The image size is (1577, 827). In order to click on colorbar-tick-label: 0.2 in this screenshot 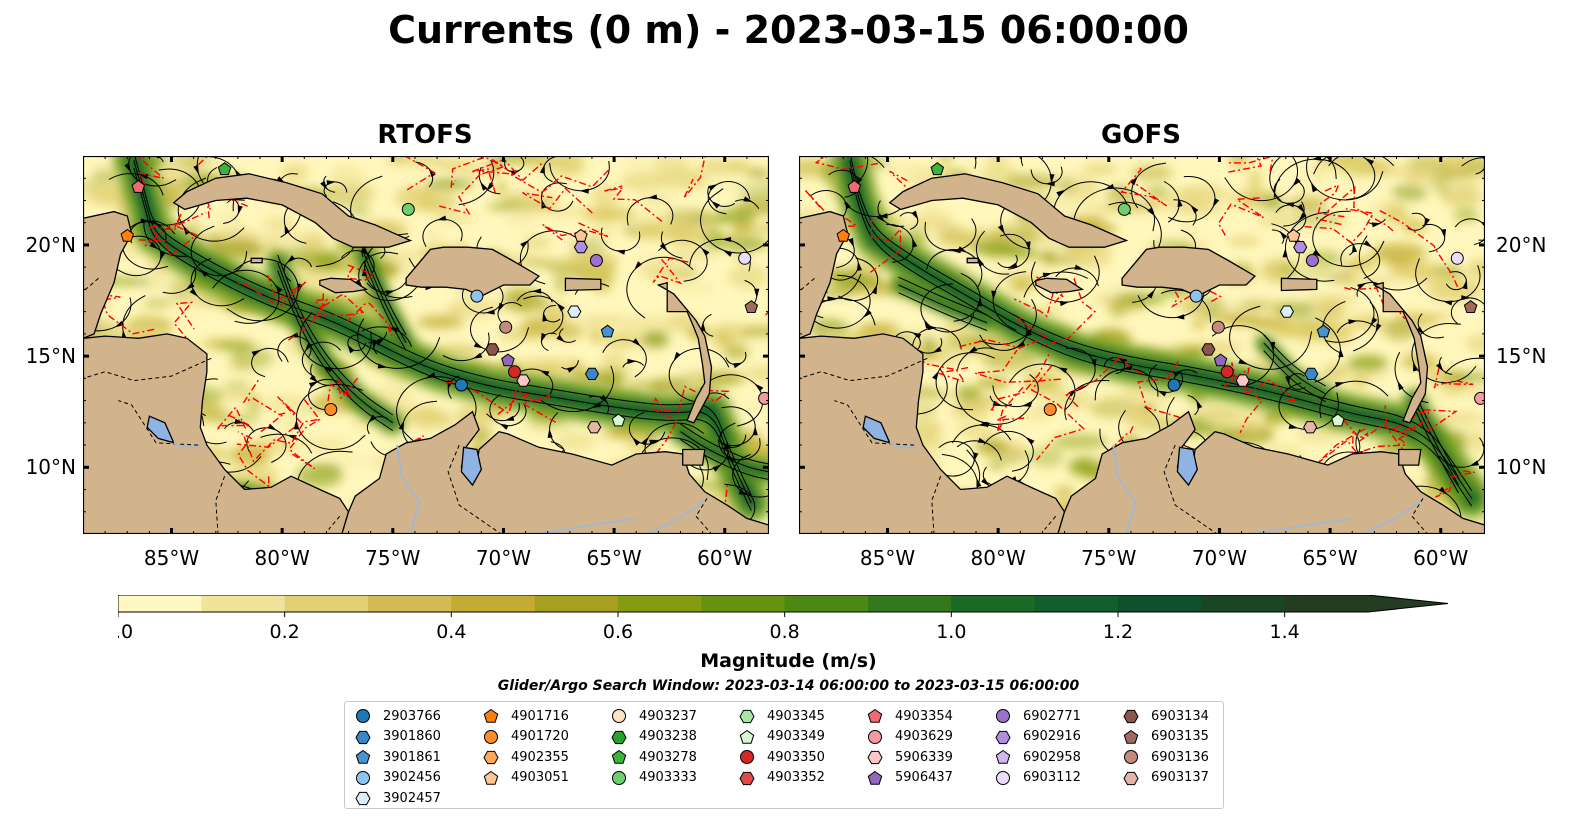, I will do `click(285, 632)`.